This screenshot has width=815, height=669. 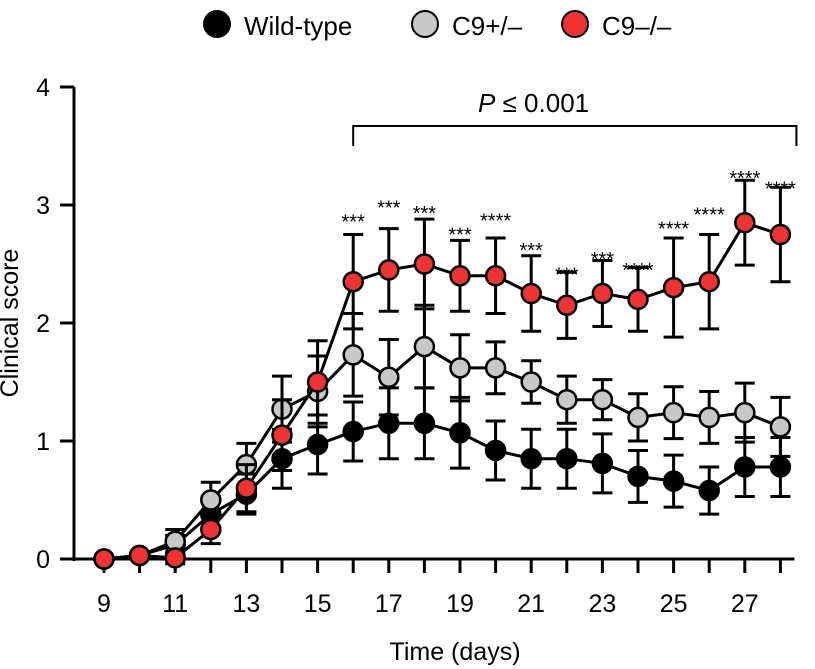 What do you see at coordinates (43, 88) in the screenshot?
I see `y-tick-label: 4` at bounding box center [43, 88].